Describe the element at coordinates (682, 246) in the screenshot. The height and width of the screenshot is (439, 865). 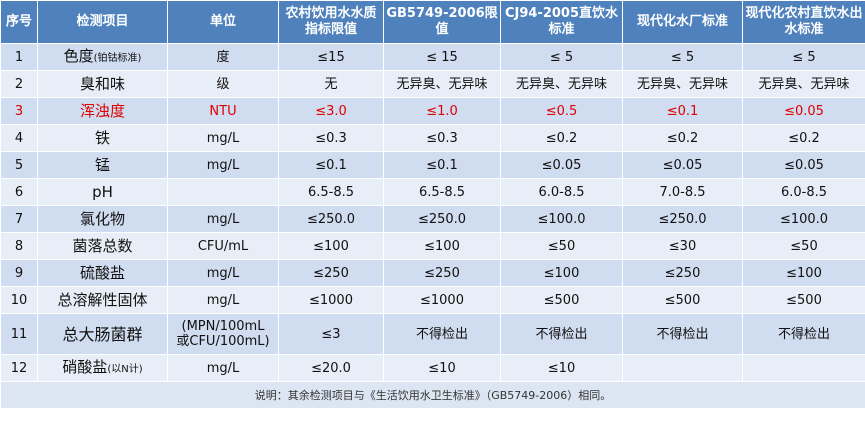
I see `value-cell: ≤30` at that location.